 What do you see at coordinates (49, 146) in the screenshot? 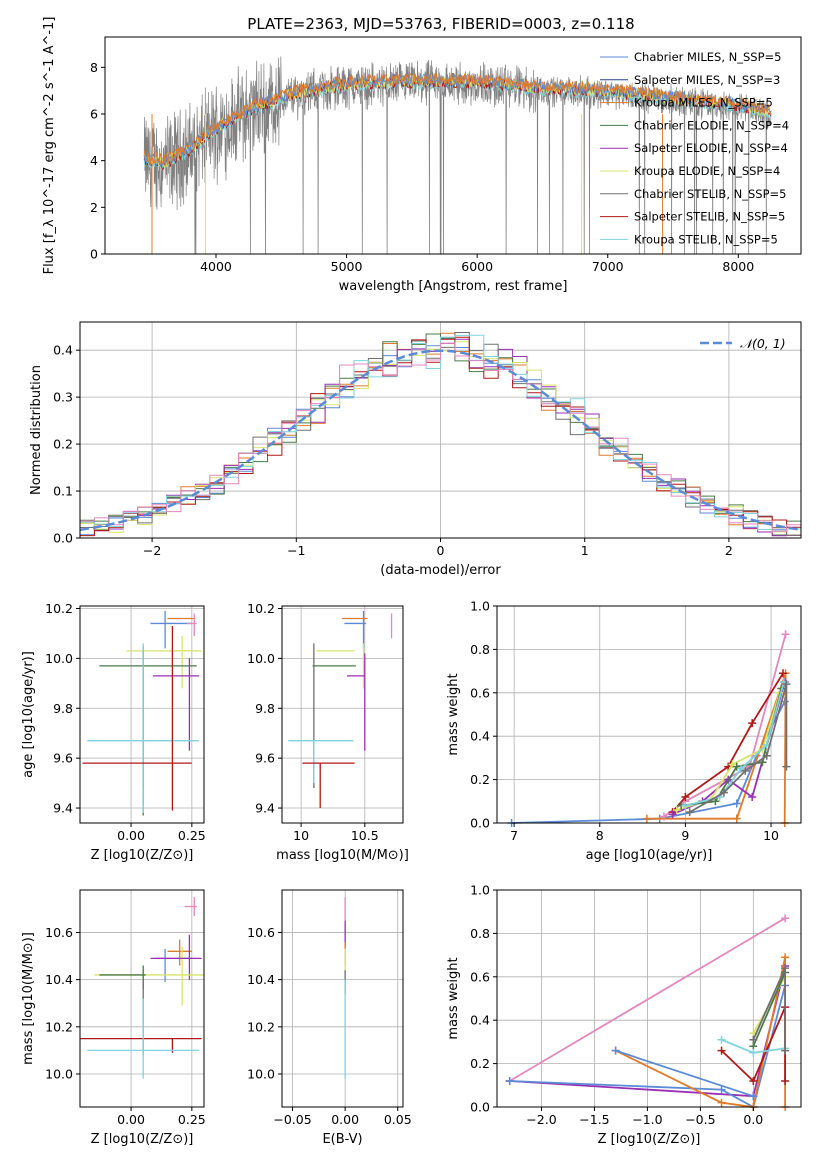
I see `y-axis-label: Flux [f_λ 10^-17 erg cm^-2 s^-1 A^-1]` at bounding box center [49, 146].